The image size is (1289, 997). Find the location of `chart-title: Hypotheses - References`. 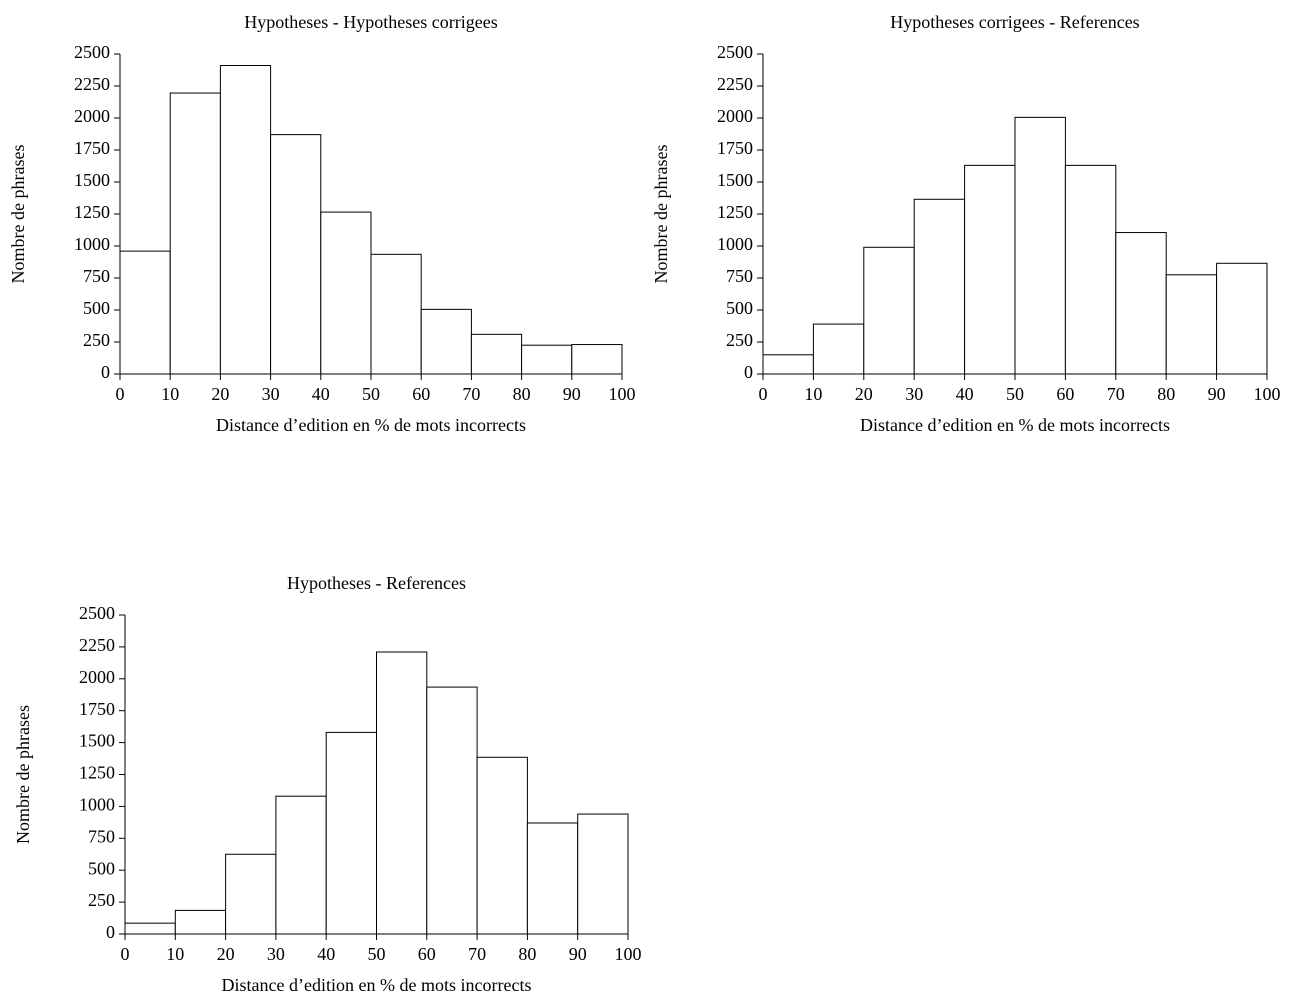

chart-title: Hypotheses - References is located at coordinates (376, 583).